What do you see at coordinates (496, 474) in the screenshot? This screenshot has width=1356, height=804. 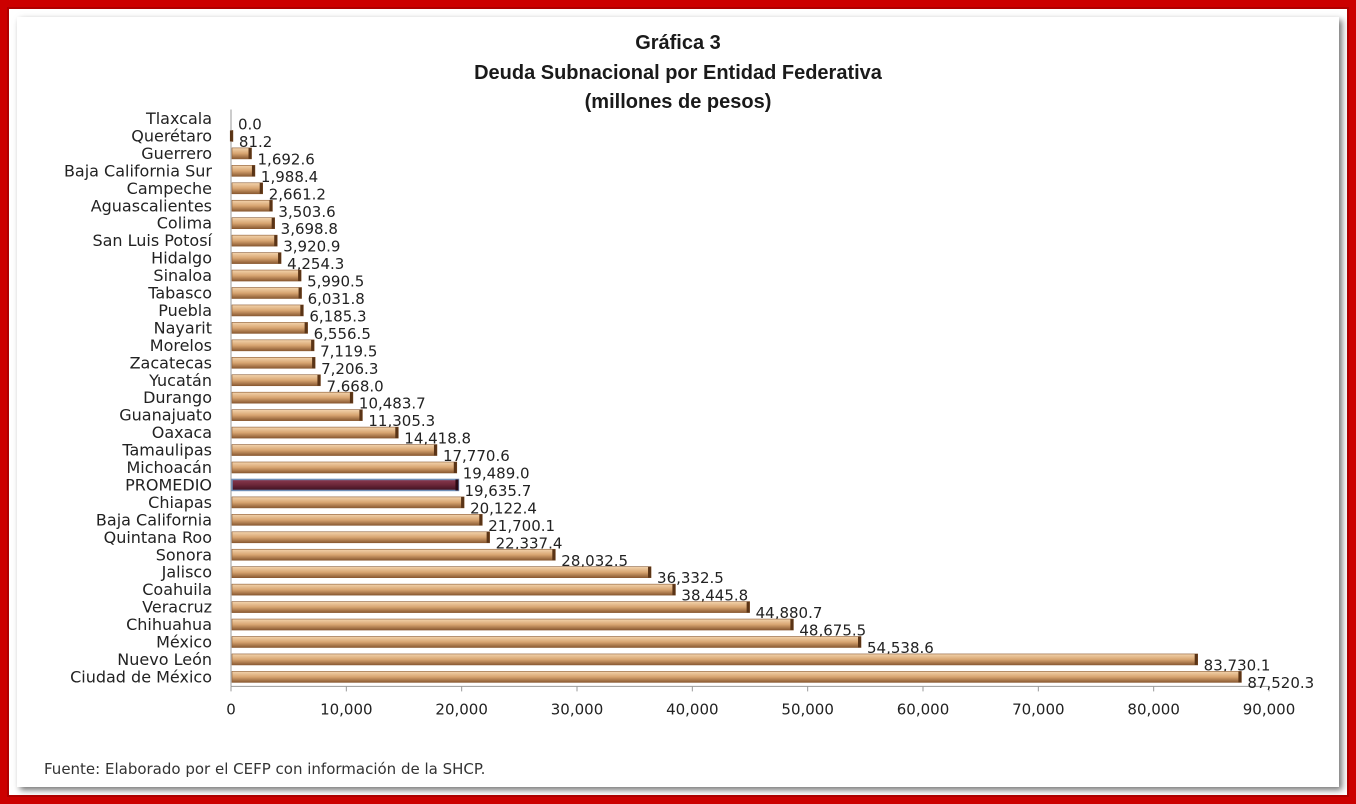 I see `value-label: 19,489.0` at bounding box center [496, 474].